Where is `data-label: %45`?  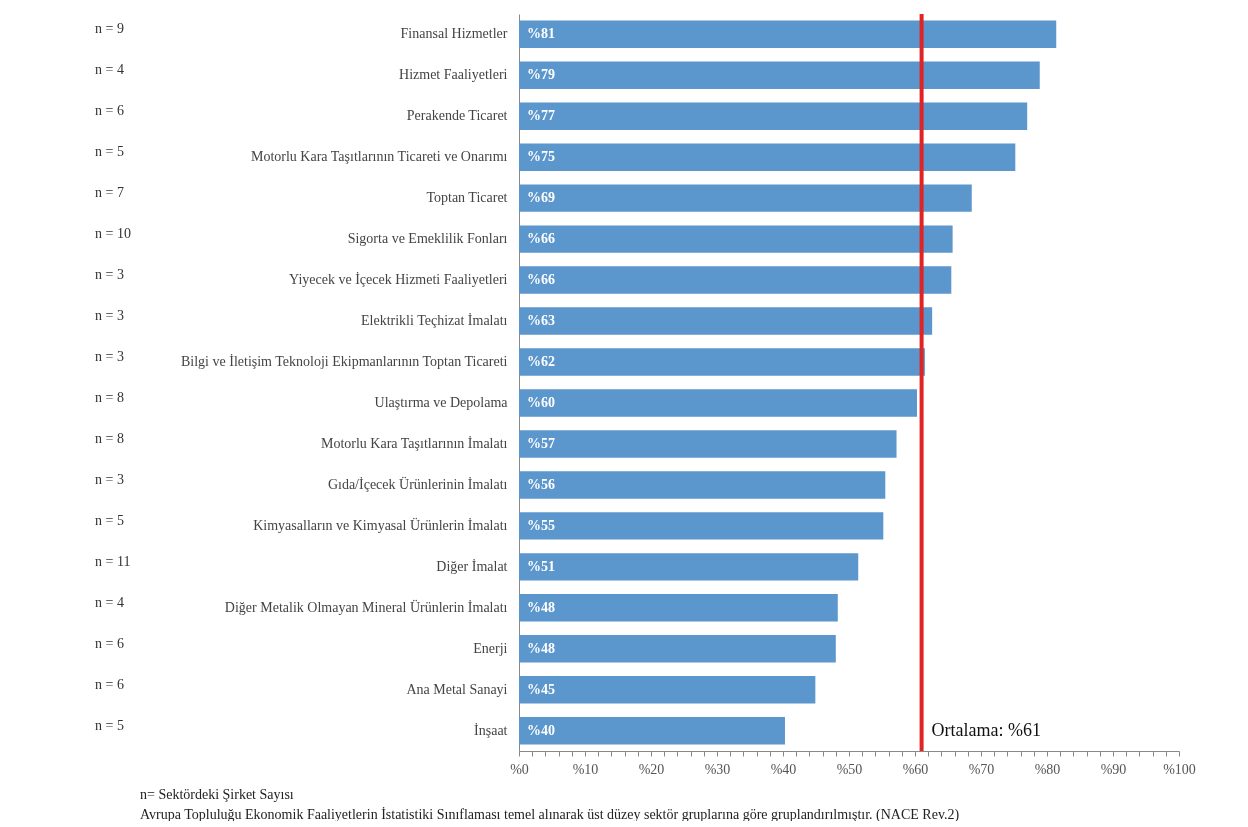 data-label: %45 is located at coordinates (541, 689).